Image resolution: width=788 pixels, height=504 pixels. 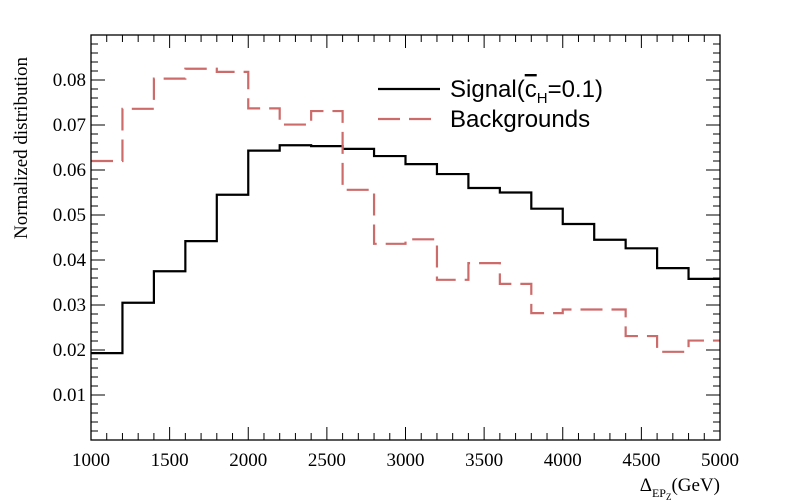 I want to click on x-axis-title-unit: (GeV), so click(x=695, y=485).